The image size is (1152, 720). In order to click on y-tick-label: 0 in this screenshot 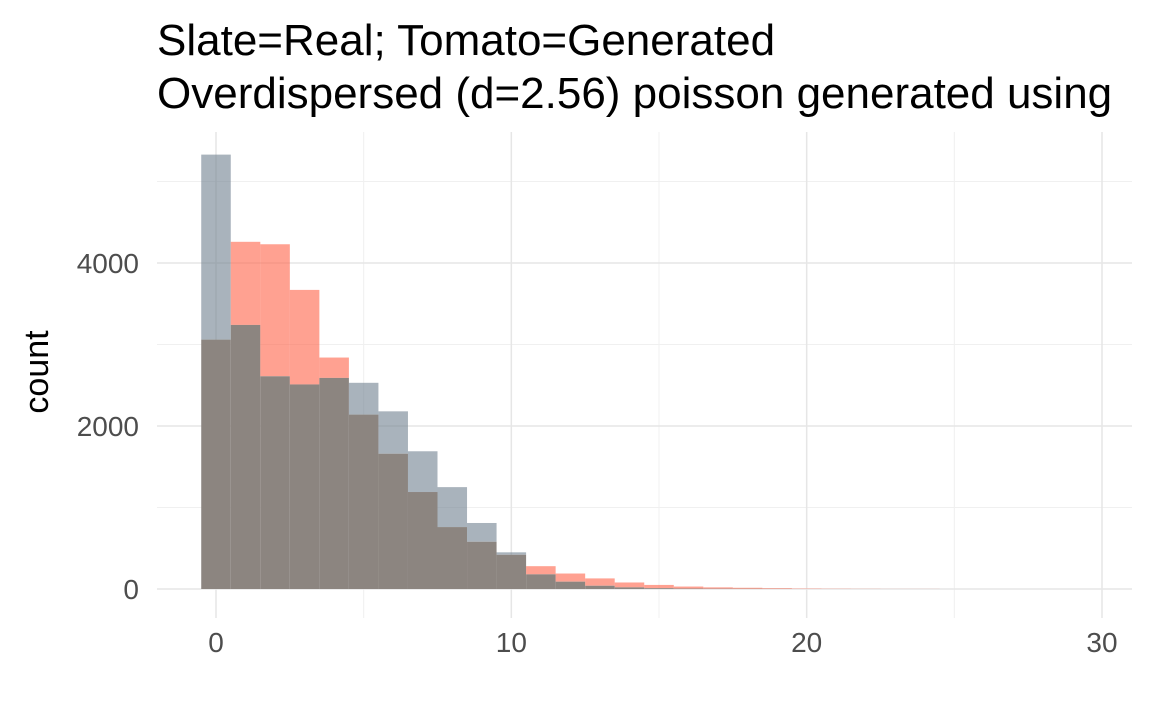, I will do `click(131, 589)`.